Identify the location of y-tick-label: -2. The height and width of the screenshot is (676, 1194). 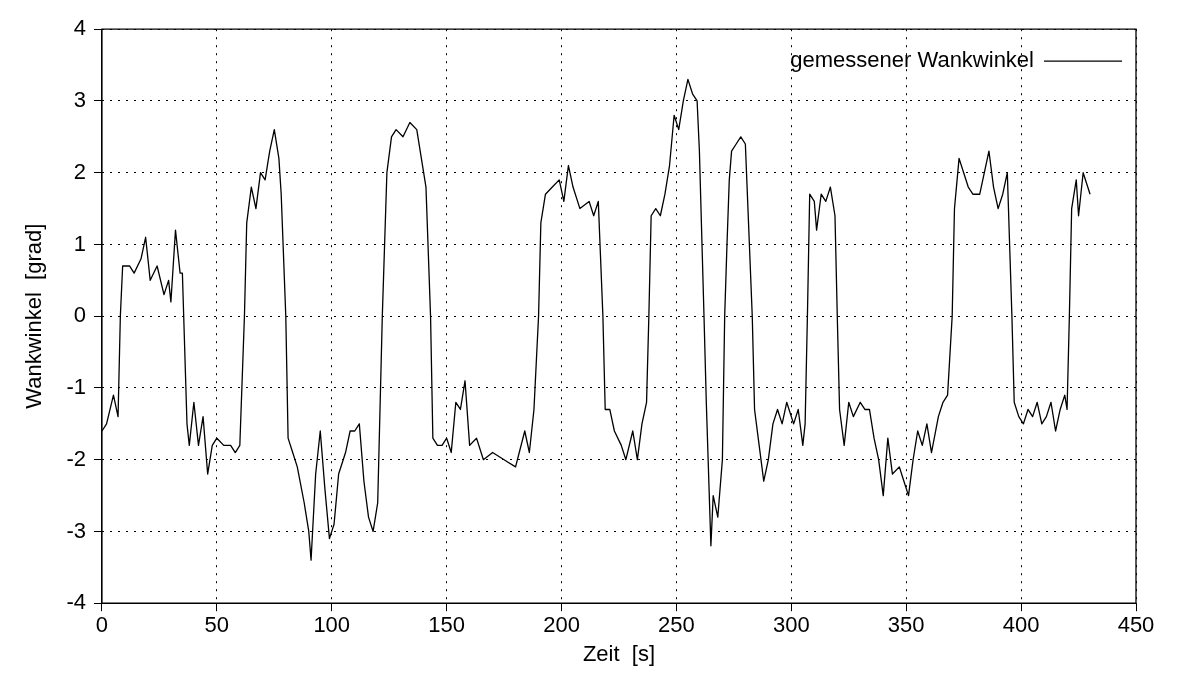
(76, 458).